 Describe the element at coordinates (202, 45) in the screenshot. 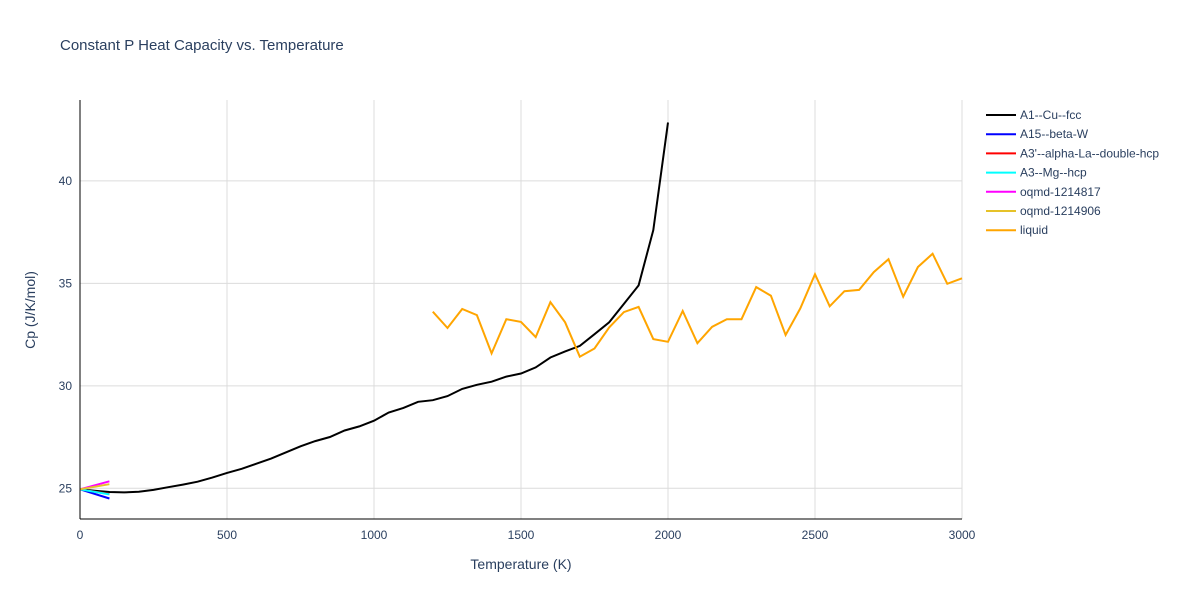

I see `chart-title: Constant P Heat Capacity vs. Temperature` at that location.